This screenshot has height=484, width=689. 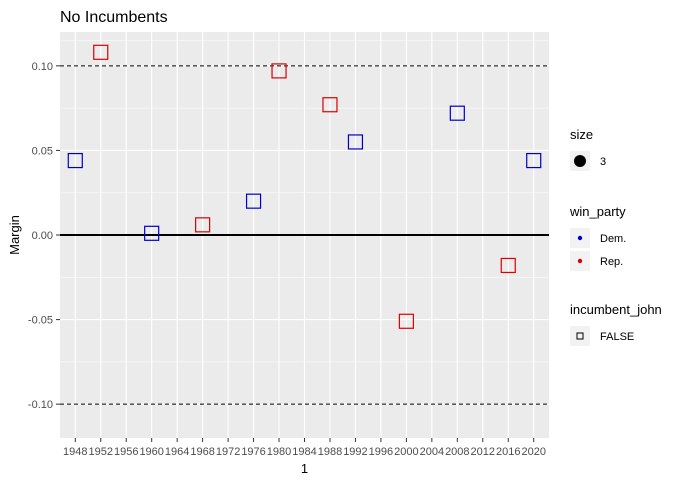 I want to click on x-tick-label: 2020, so click(x=533, y=452).